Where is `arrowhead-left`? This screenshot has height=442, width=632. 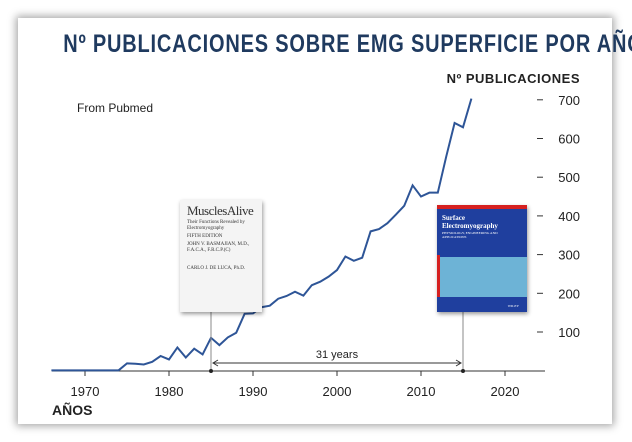 arrowhead-left is located at coordinates (215, 363).